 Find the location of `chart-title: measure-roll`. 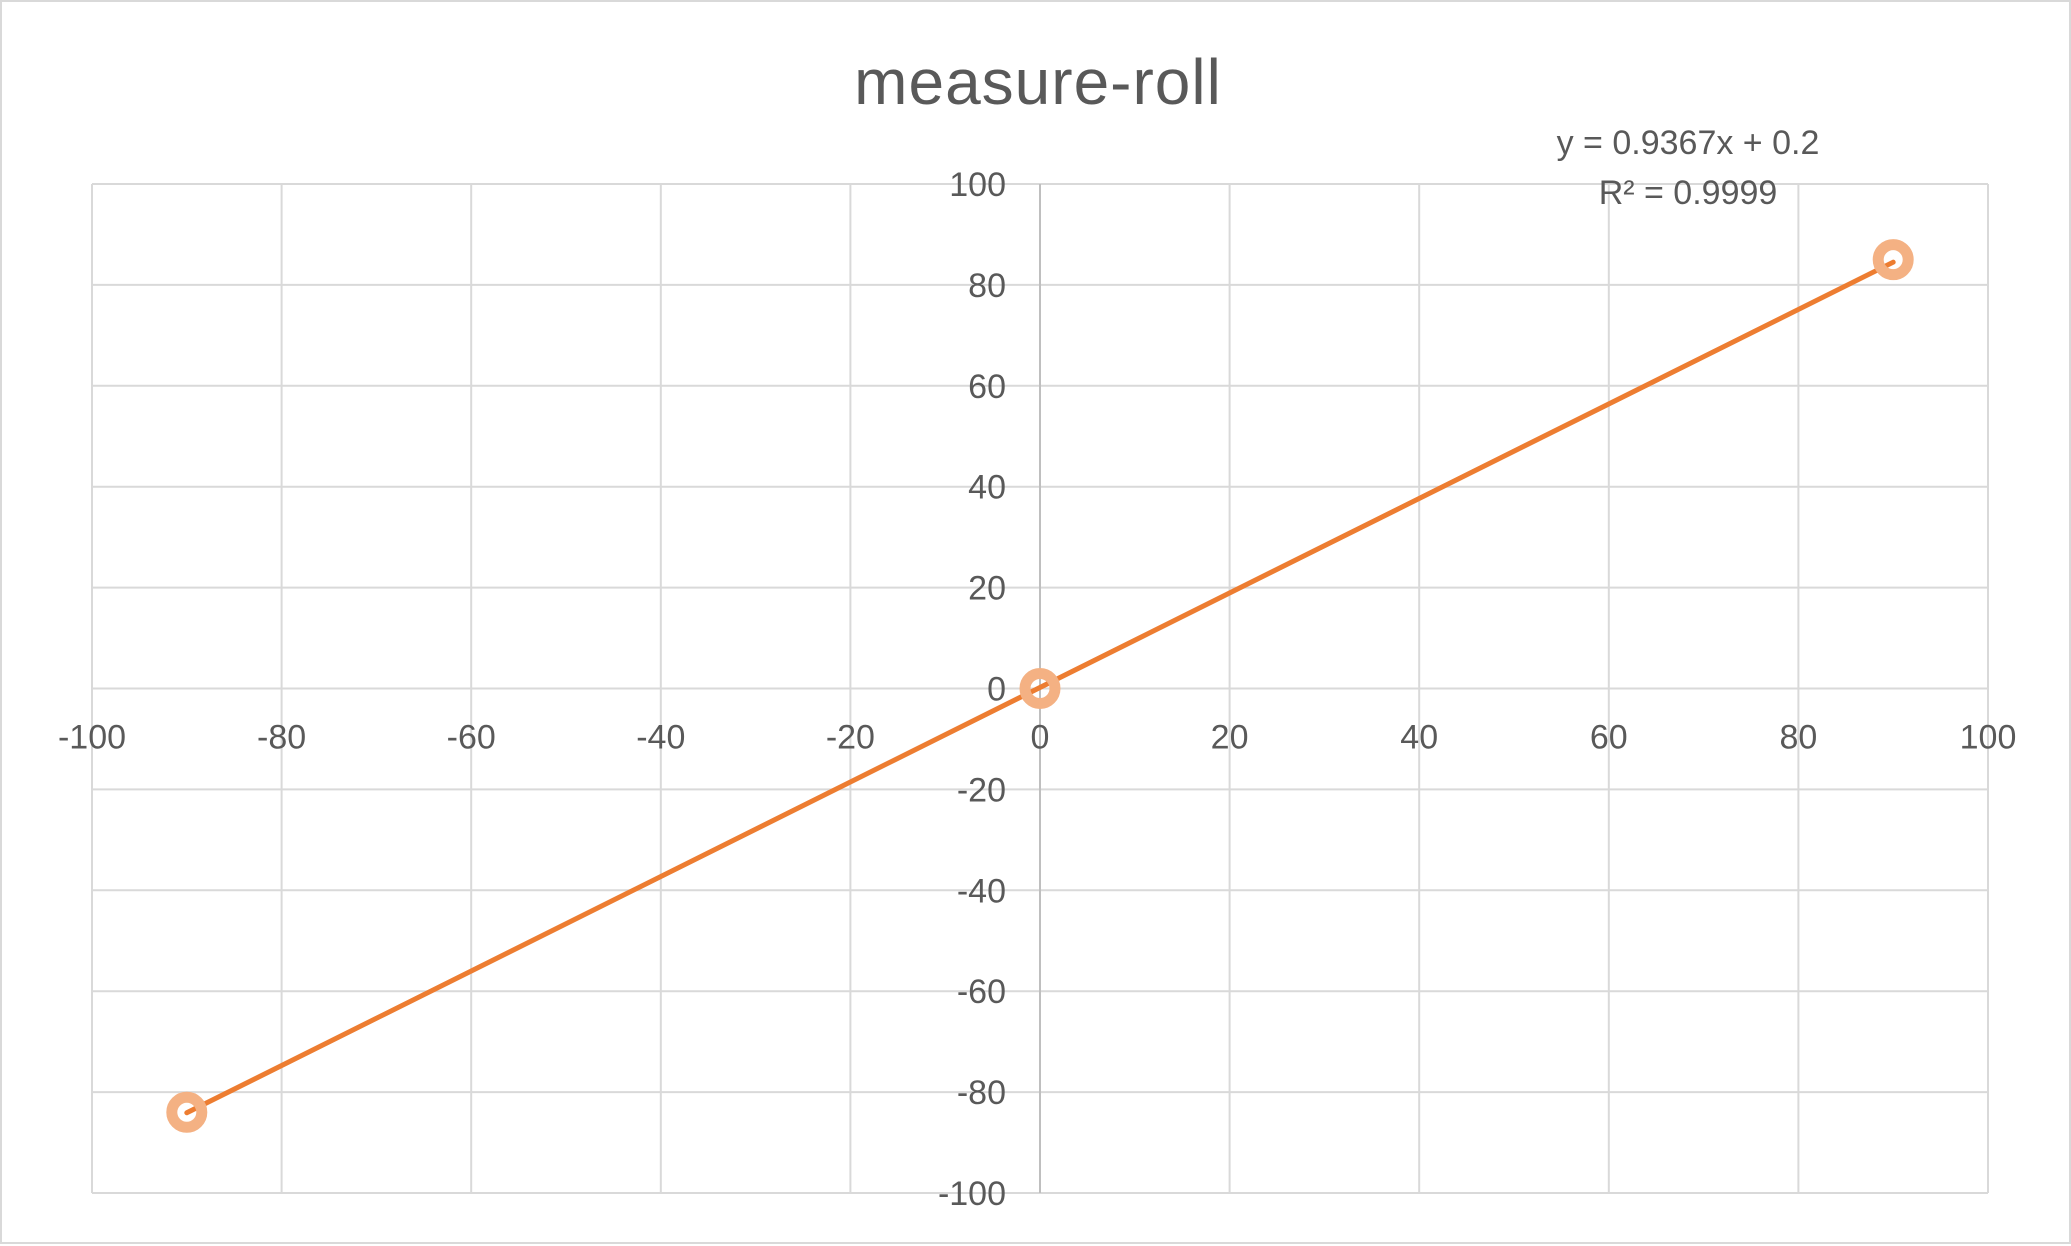

chart-title: measure-roll is located at coordinates (1038, 82).